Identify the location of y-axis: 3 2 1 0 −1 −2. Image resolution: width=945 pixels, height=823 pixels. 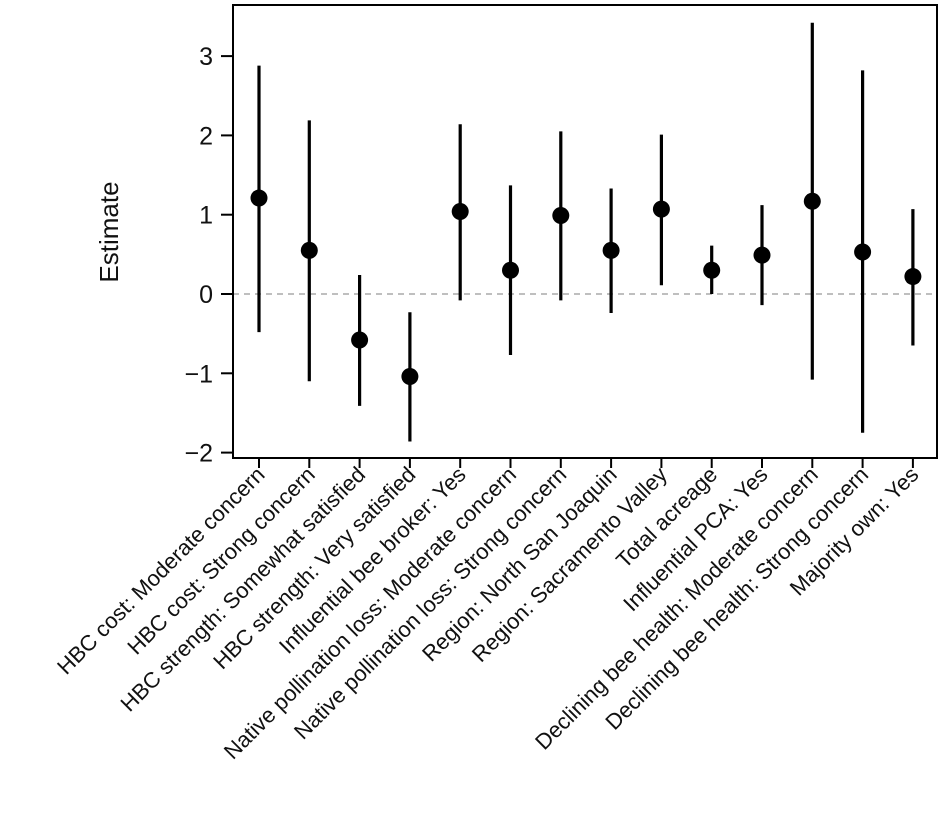
(208, 255).